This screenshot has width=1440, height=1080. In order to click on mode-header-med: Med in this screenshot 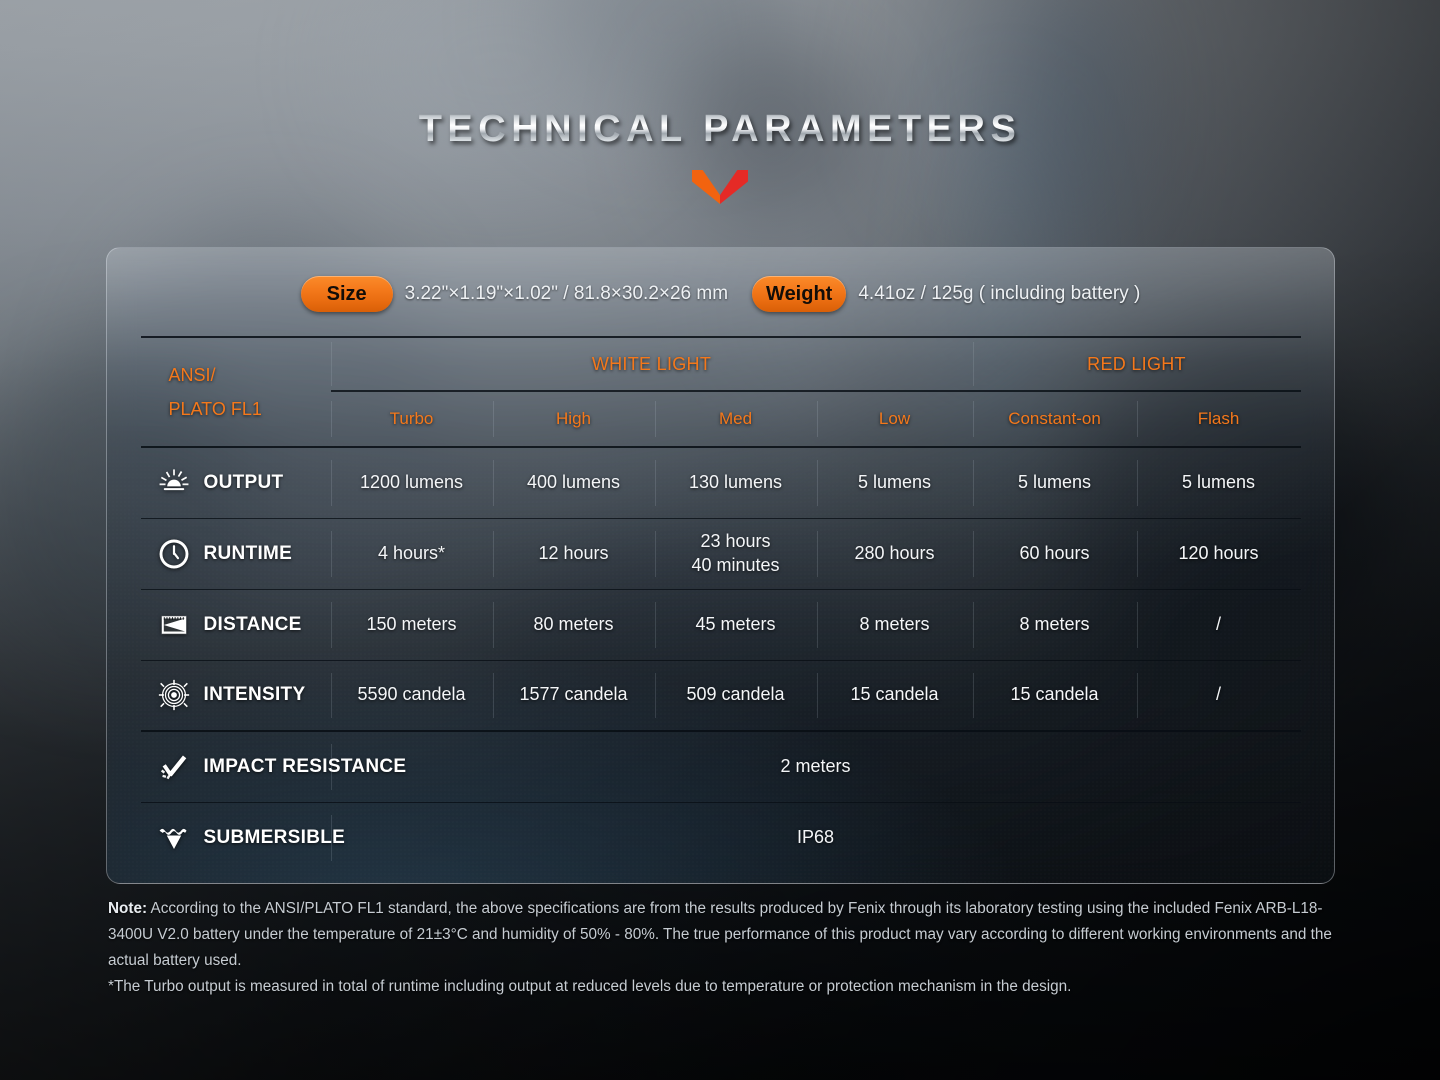, I will do `click(735, 418)`.